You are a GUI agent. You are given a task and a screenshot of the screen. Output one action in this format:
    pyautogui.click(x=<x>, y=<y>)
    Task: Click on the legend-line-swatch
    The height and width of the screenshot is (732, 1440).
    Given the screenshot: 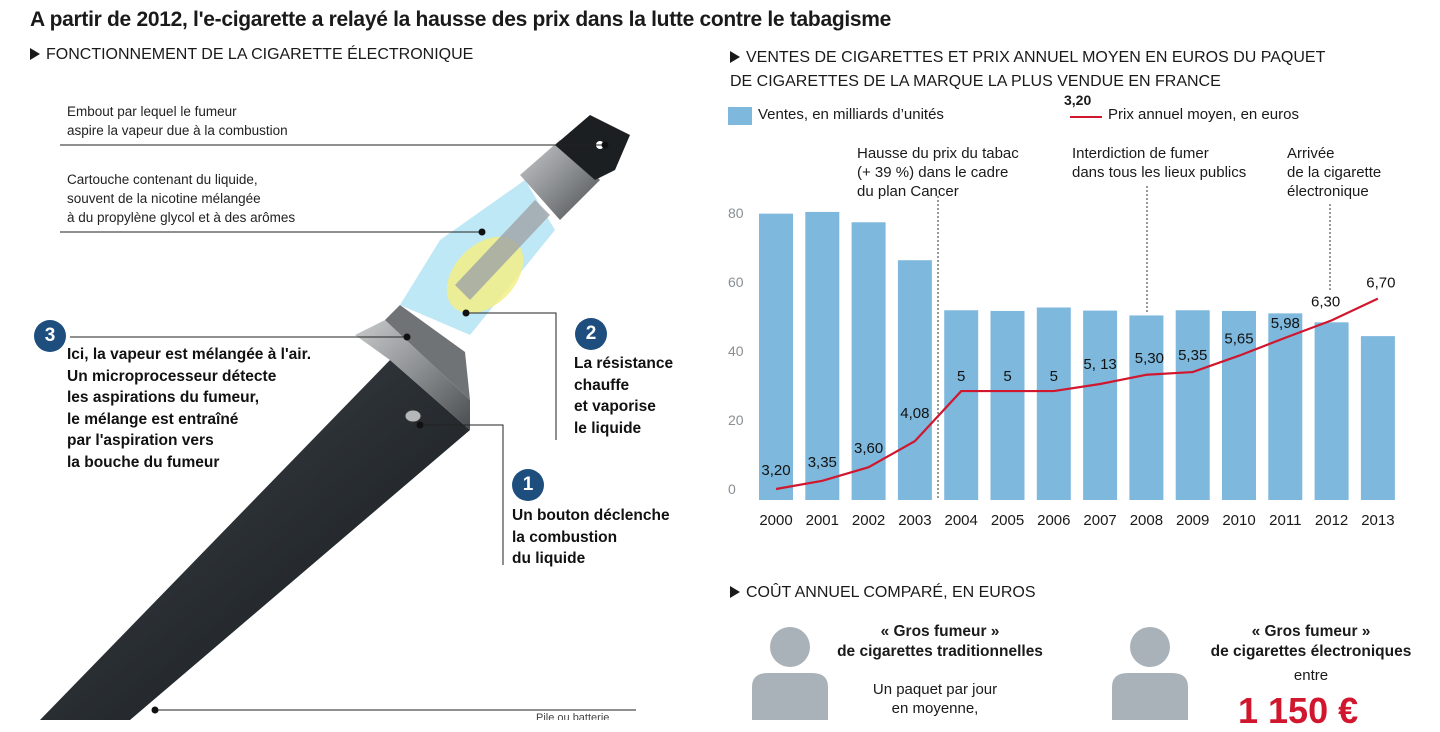 What is the action you would take?
    pyautogui.click(x=1086, y=117)
    